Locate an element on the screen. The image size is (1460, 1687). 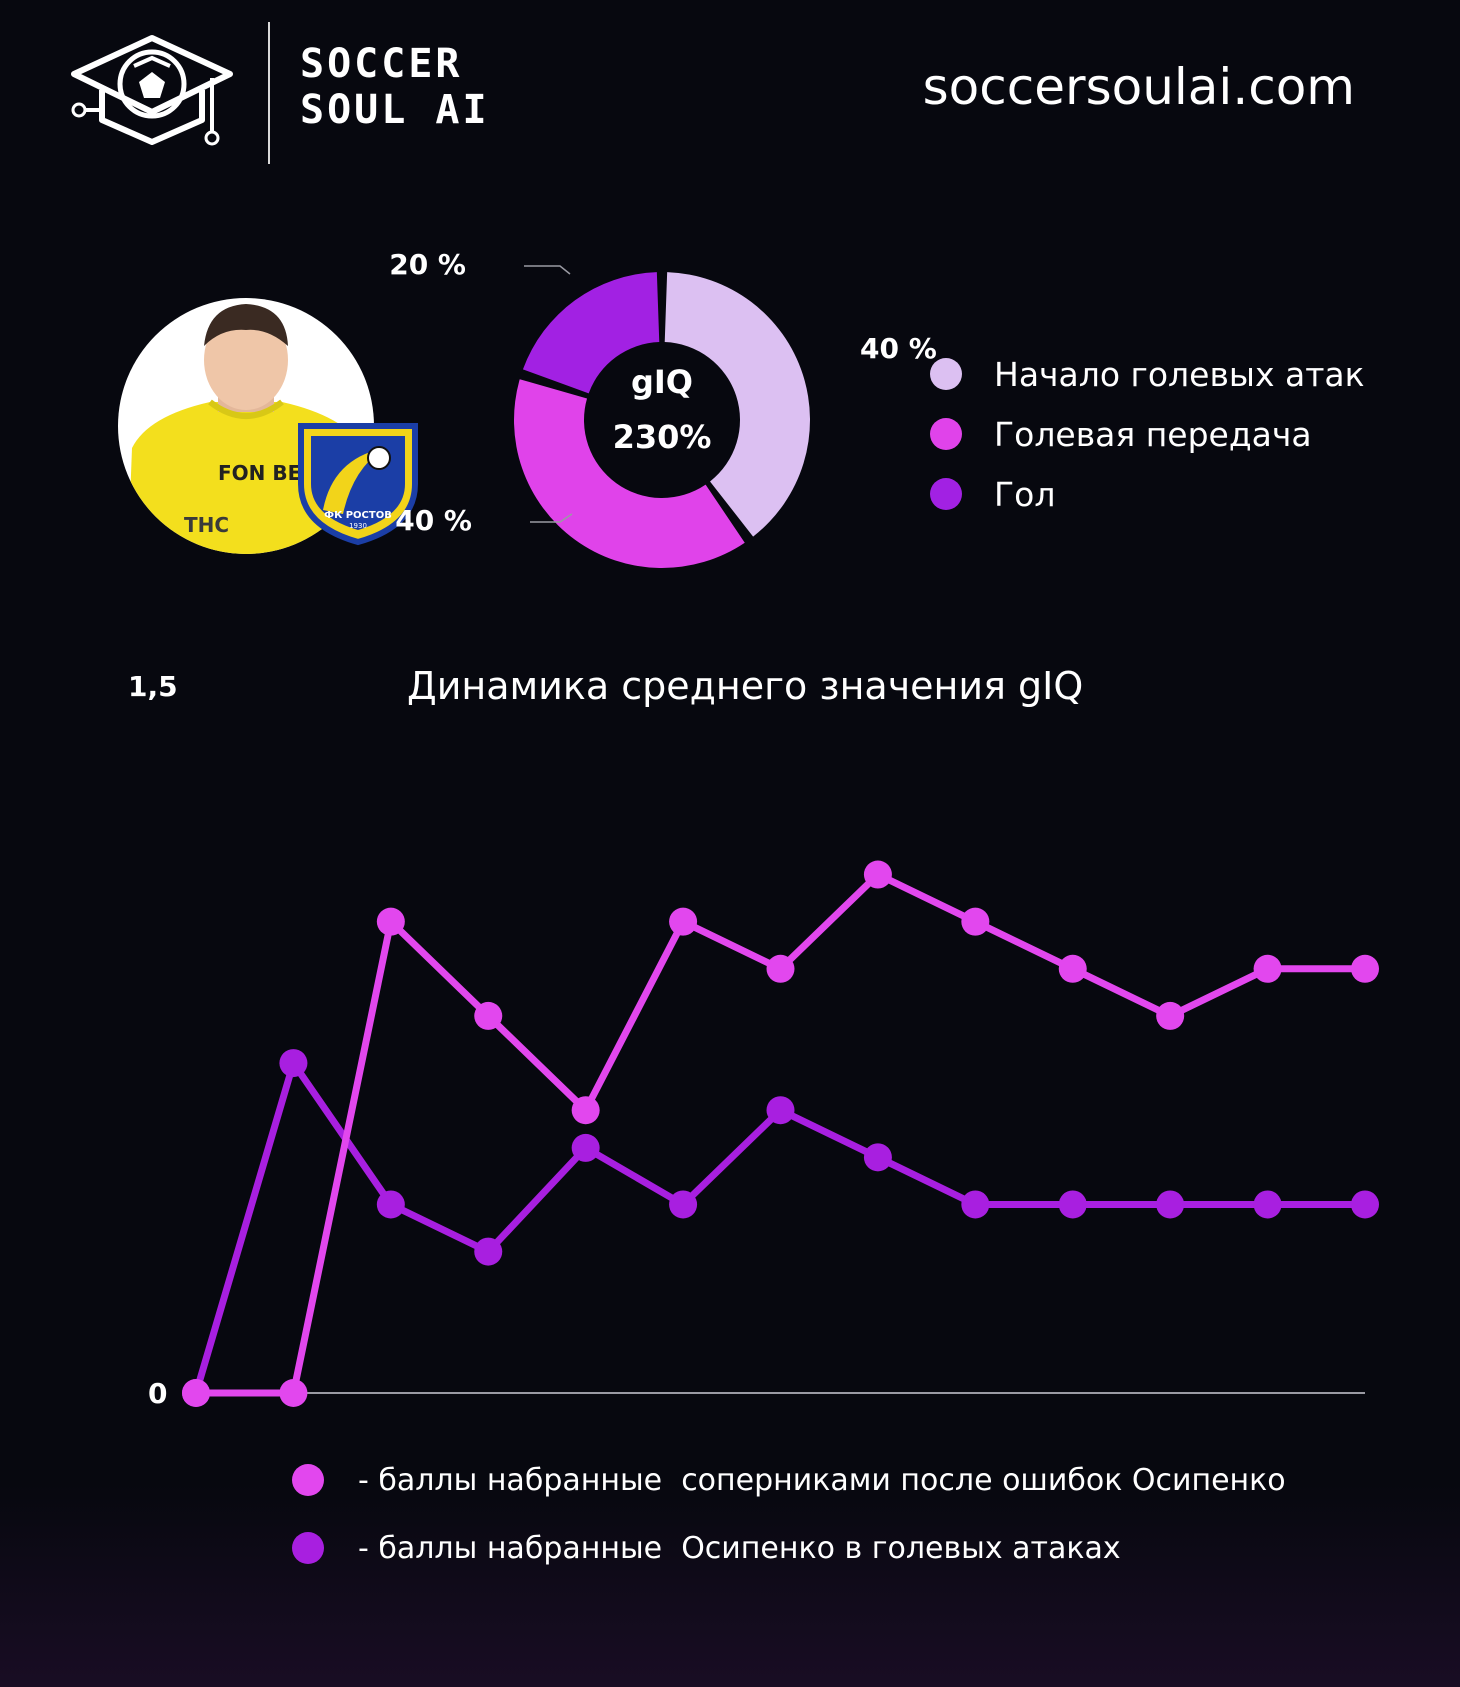
y-tick-zero: 0 is located at coordinates (157, 1393).